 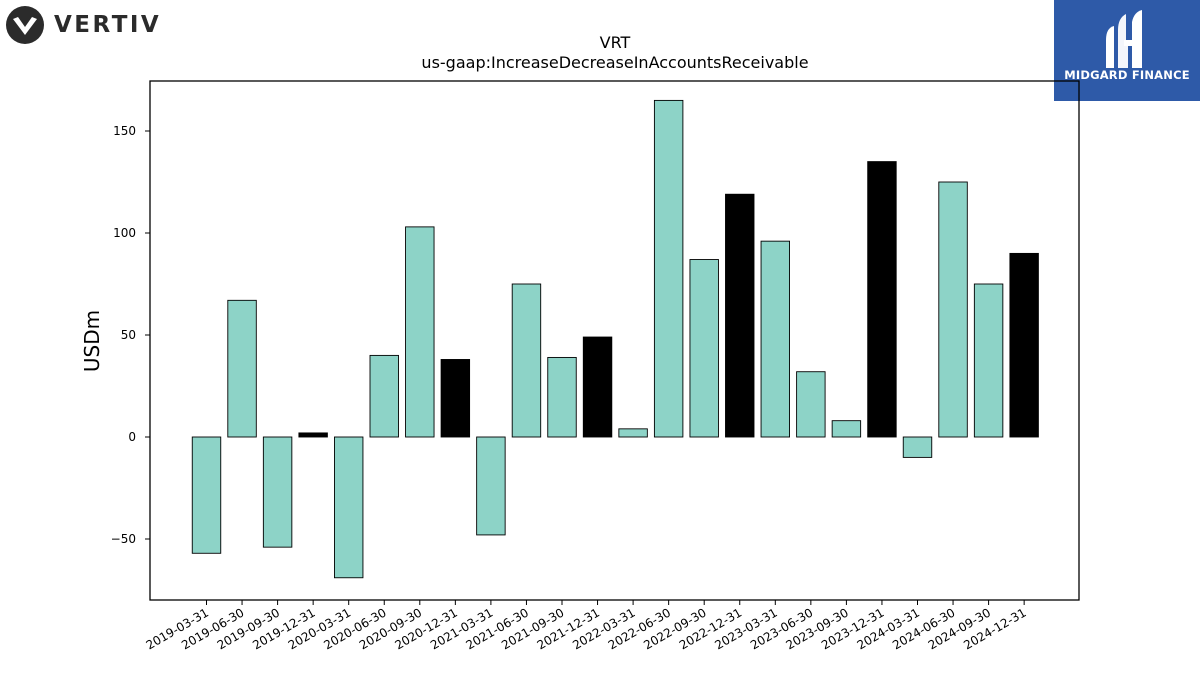 I want to click on vertiv-logo: VERTIV, so click(x=91, y=25).